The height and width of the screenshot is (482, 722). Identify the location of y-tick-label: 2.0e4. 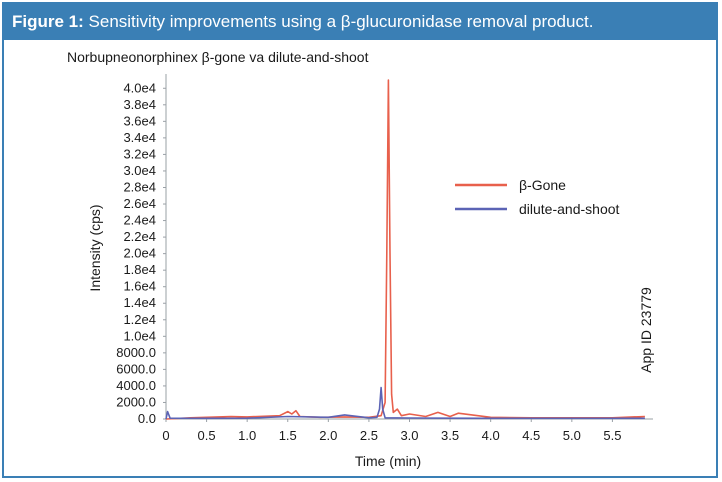
(139, 253).